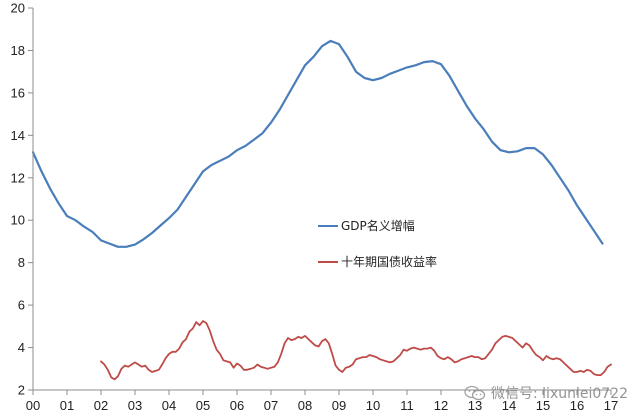 The image size is (640, 419). I want to click on x-tick-label: 10, so click(373, 405).